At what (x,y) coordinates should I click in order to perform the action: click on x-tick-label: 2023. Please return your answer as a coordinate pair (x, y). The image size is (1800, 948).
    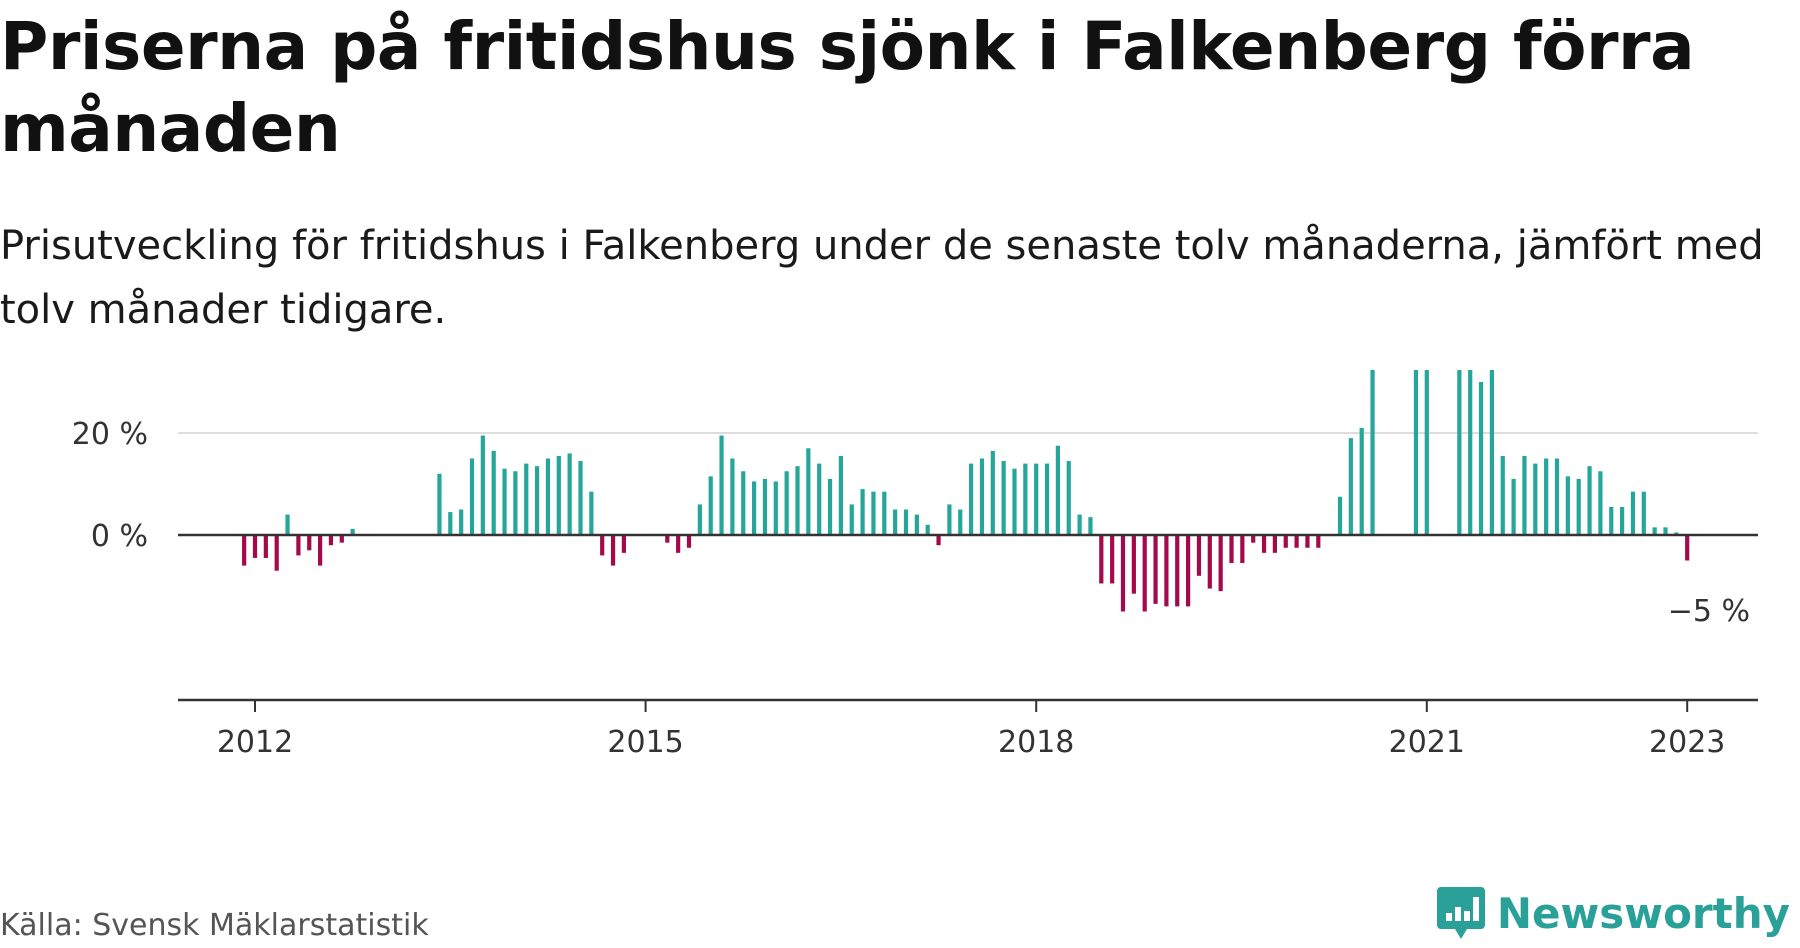
    Looking at the image, I should click on (1687, 742).